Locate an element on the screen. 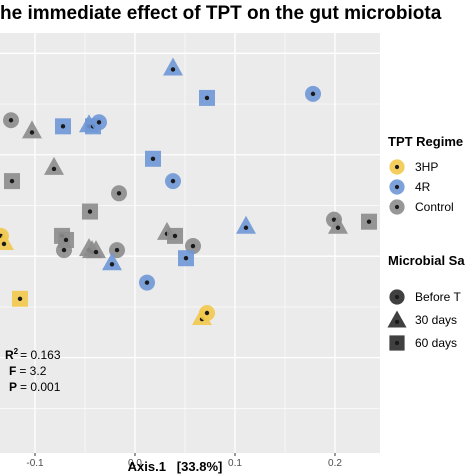 This screenshot has width=474, height=474. legend-label: 60 days is located at coordinates (436, 343).